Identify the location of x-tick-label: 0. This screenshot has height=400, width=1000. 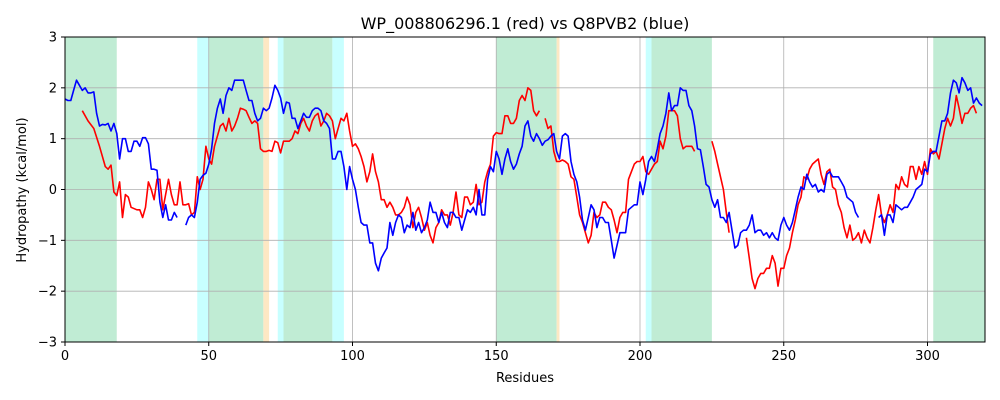
(65, 356).